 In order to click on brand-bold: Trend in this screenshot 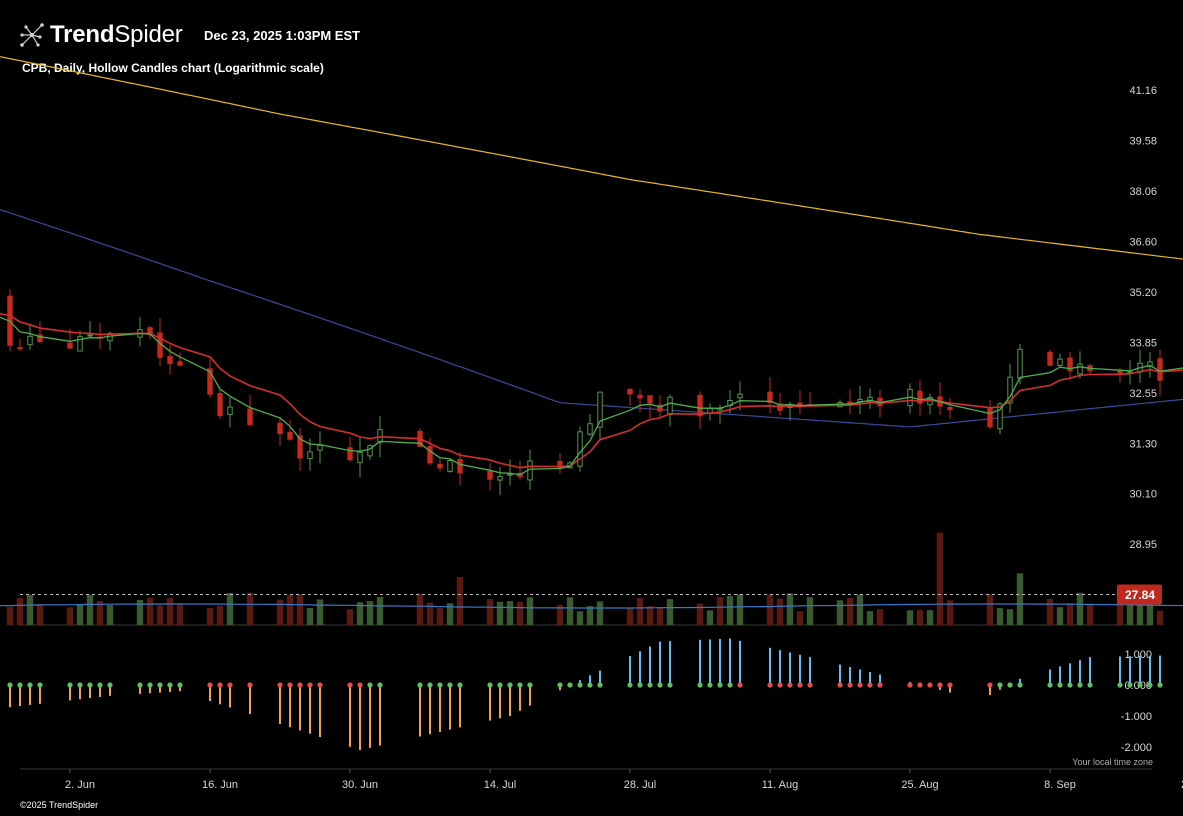, I will do `click(82, 34)`.